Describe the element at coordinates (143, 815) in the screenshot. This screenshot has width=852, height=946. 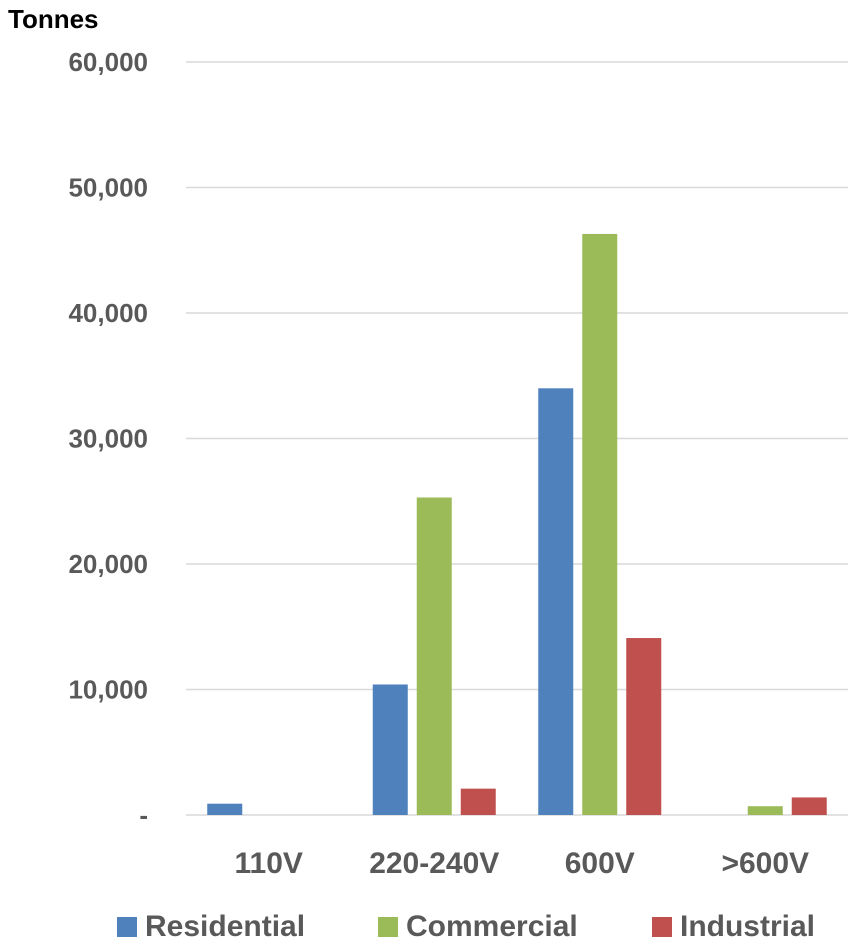
I see `y-tick-label: -` at that location.